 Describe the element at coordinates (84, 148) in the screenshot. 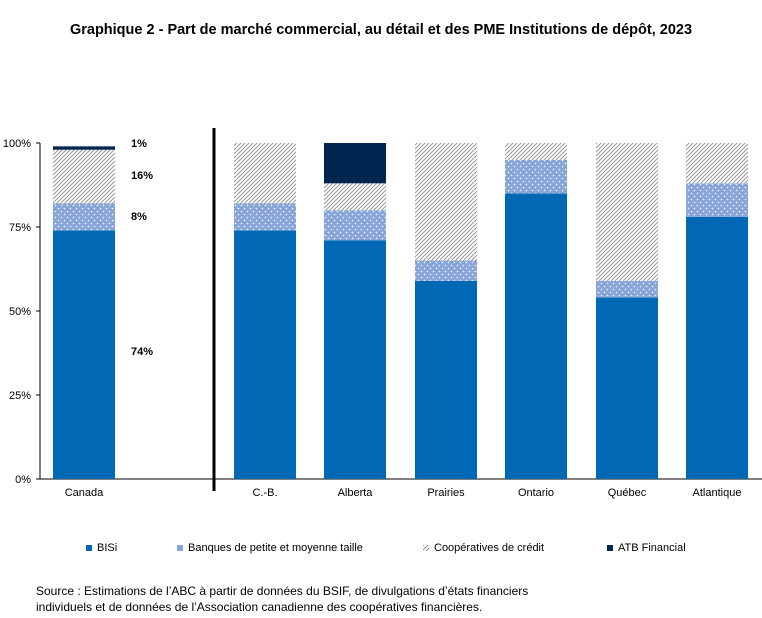

I see `bar-canada-atb-financial` at that location.